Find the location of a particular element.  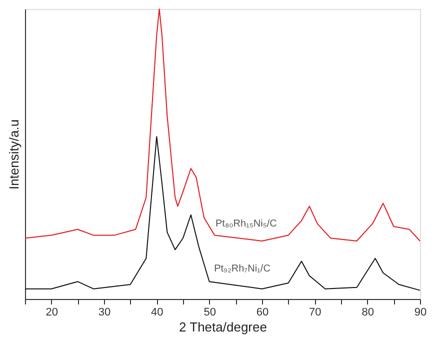

x-tick-label: 30 is located at coordinates (104, 312).